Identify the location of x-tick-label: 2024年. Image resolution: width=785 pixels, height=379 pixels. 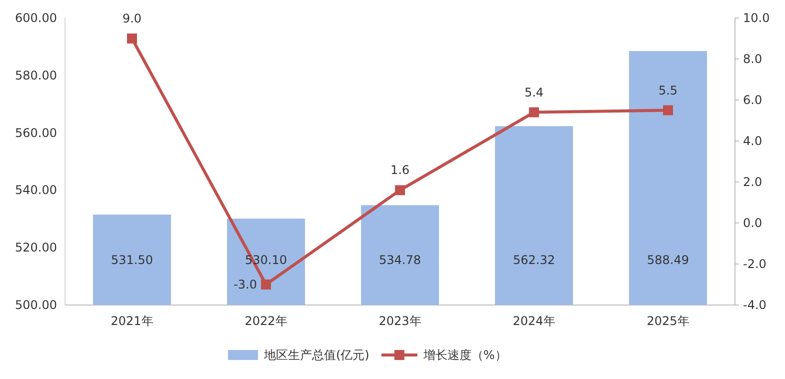
(534, 321).